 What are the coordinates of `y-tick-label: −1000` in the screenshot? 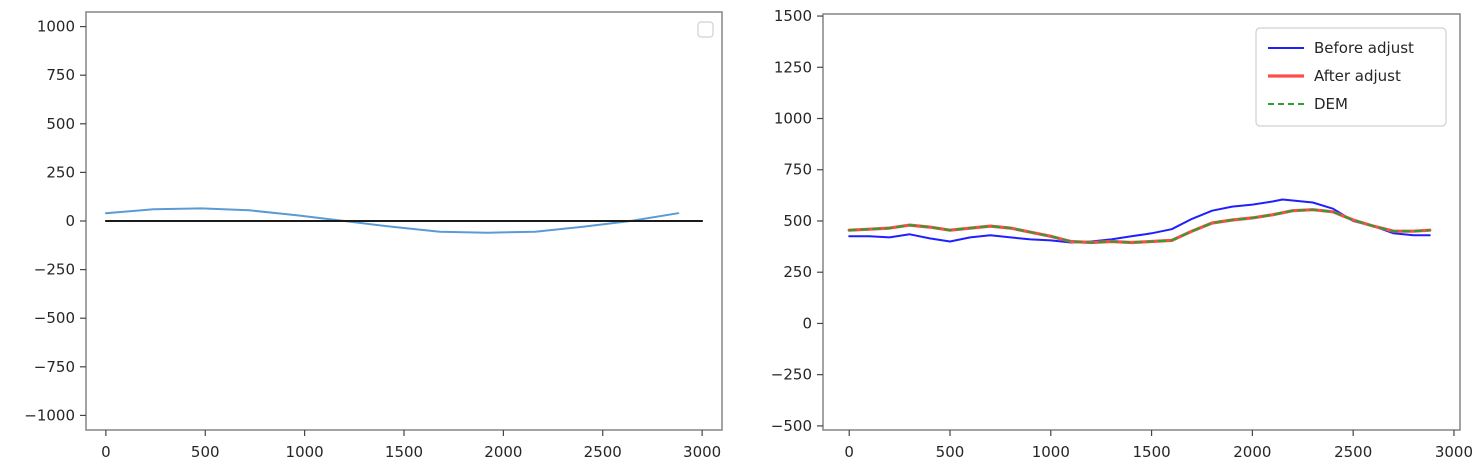 It's located at (49, 415).